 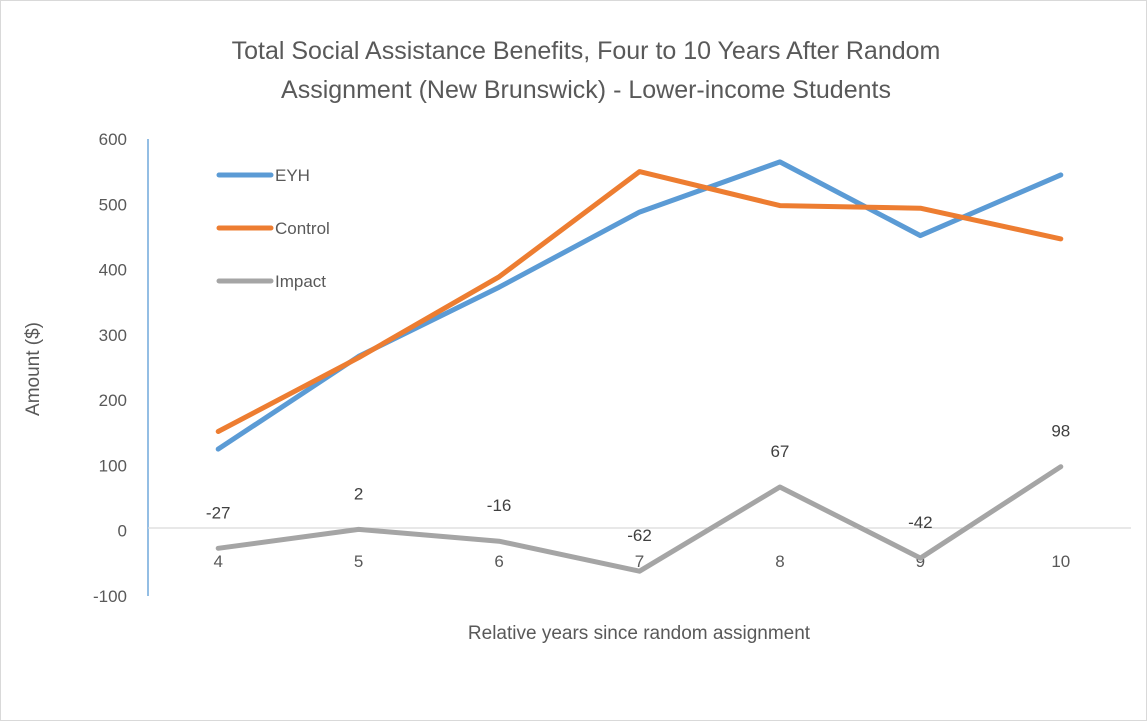 What do you see at coordinates (779, 451) in the screenshot?
I see `impact-data-label: 67` at bounding box center [779, 451].